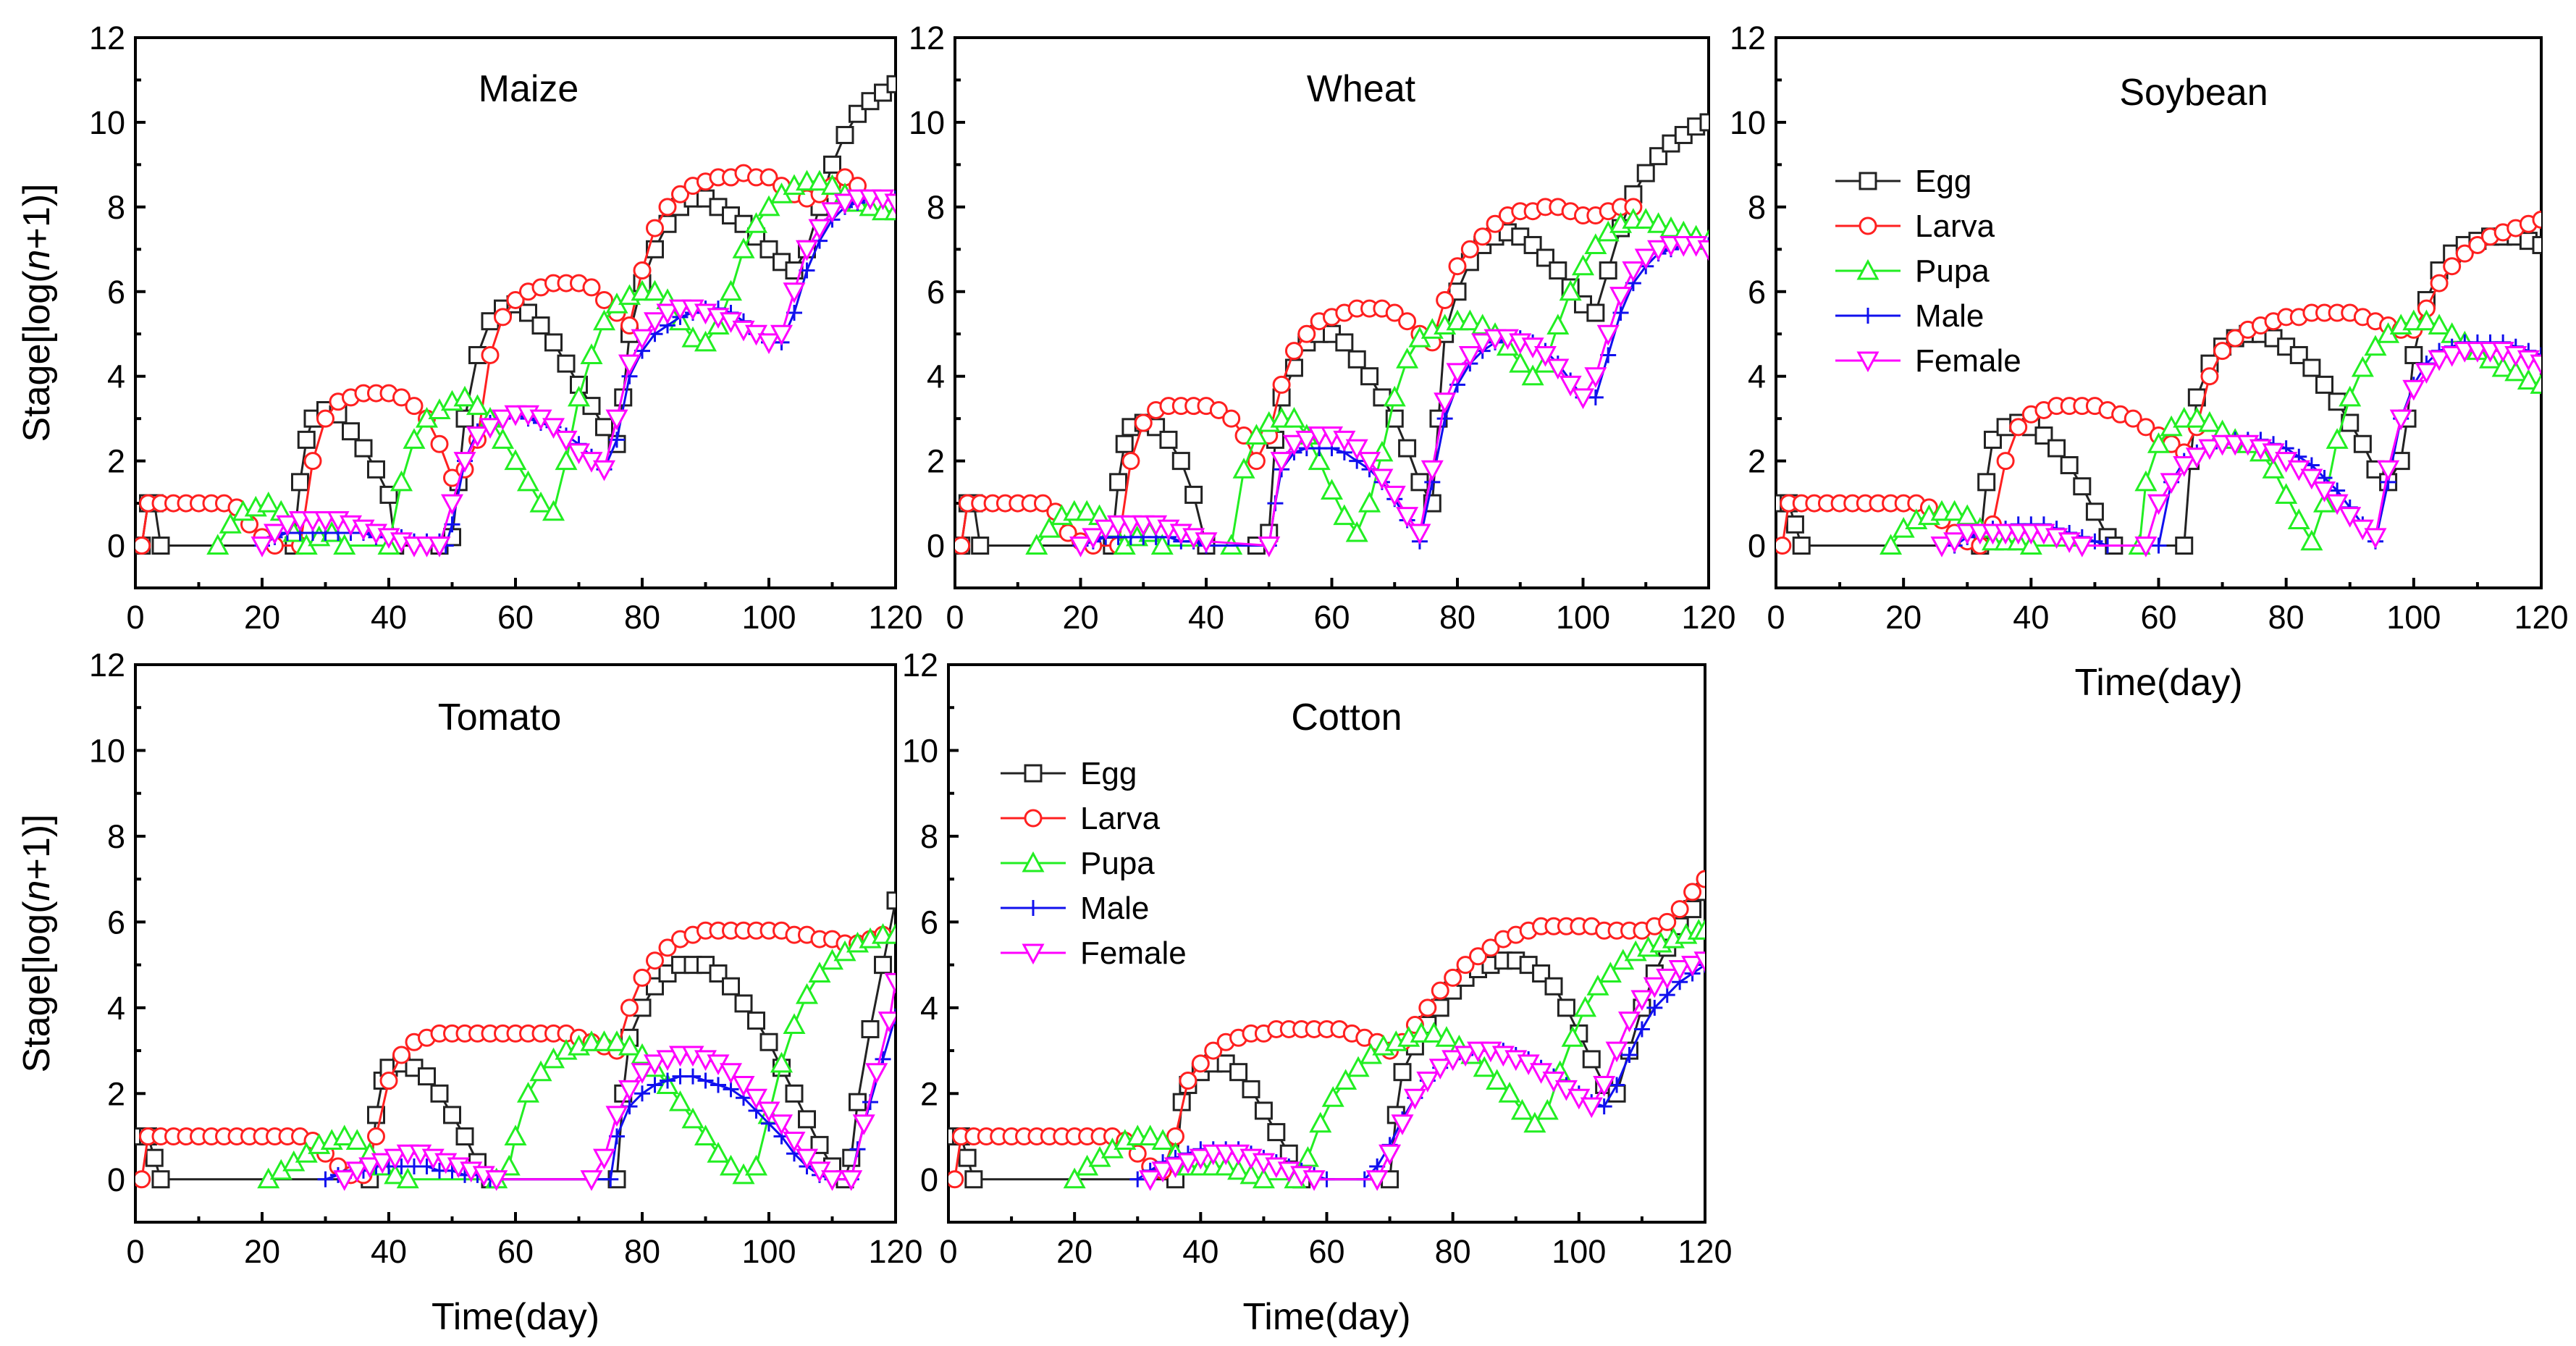 Image resolution: width=2576 pixels, height=1346 pixels. I want to click on y-tick-label: 8, so click(1757, 208).